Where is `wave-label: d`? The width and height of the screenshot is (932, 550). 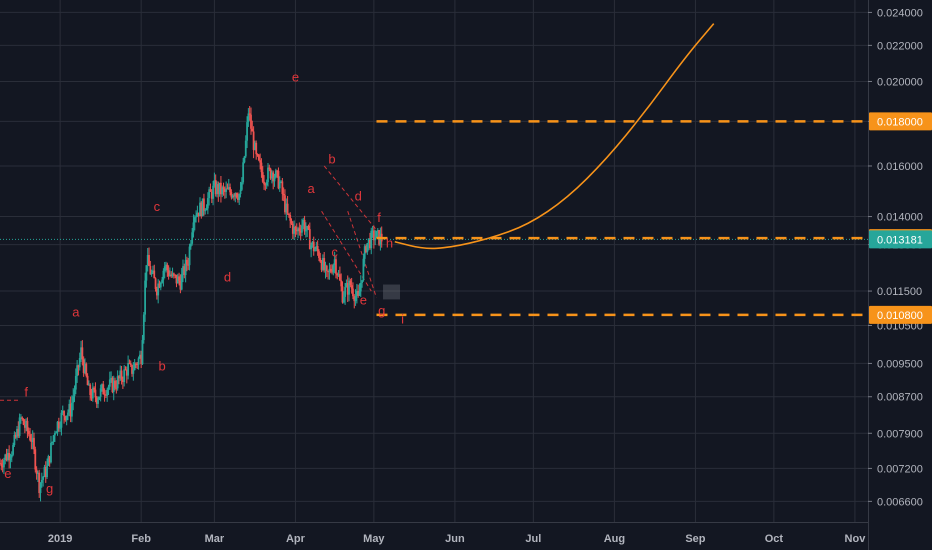
wave-label: d is located at coordinates (227, 276).